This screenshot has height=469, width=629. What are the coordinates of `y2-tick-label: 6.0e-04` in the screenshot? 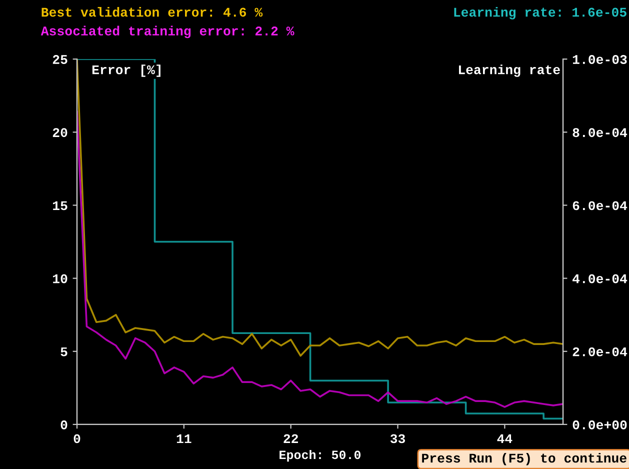 It's located at (600, 205).